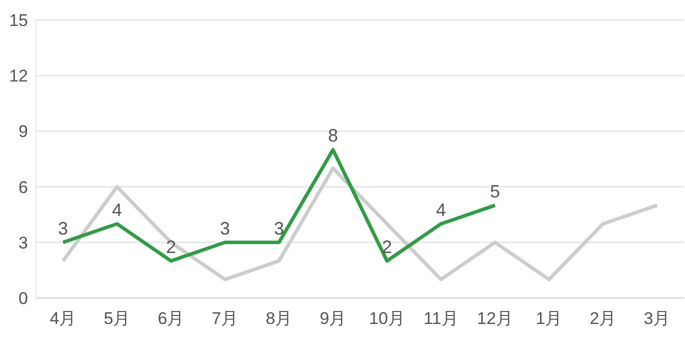  Describe the element at coordinates (117, 318) in the screenshot. I see `x-tick-label: 5月` at that location.